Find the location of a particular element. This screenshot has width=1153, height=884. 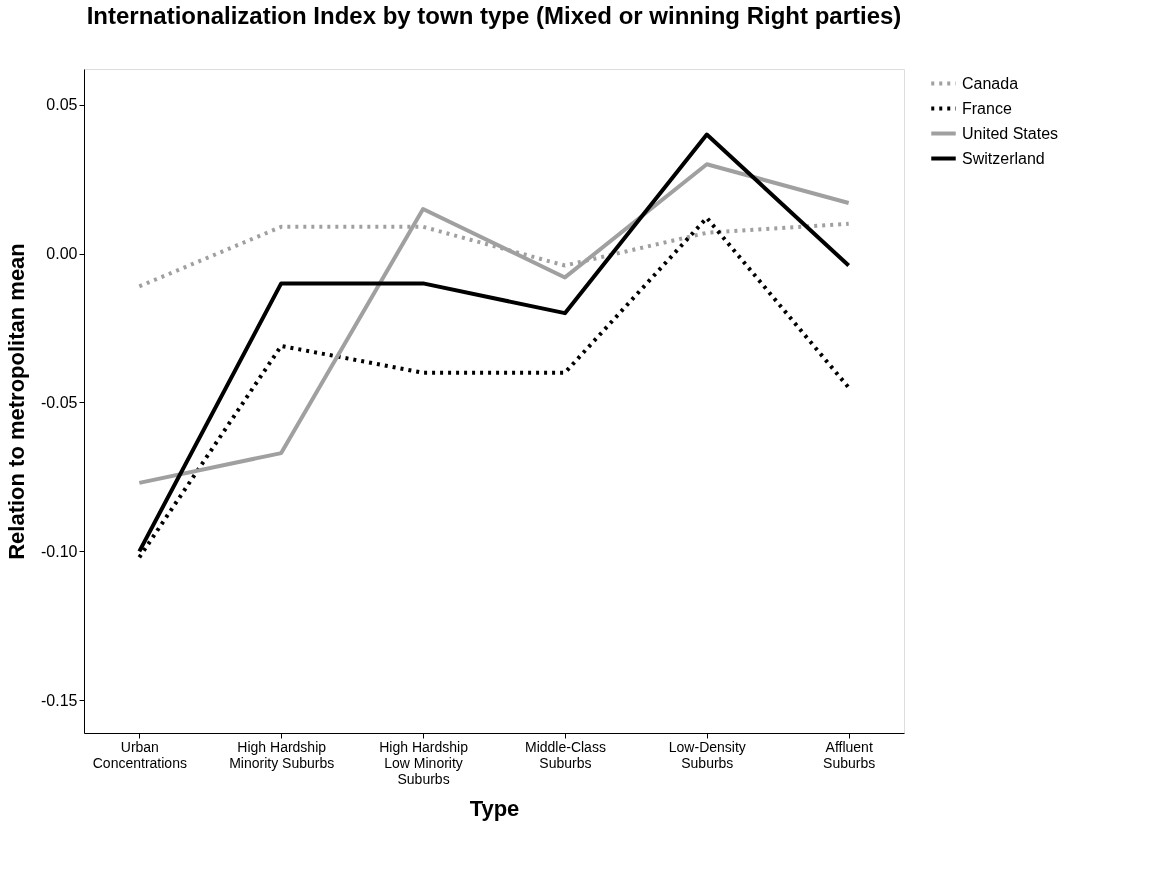

y-axis-title: Relation to metropolitan mean is located at coordinates (17, 401).